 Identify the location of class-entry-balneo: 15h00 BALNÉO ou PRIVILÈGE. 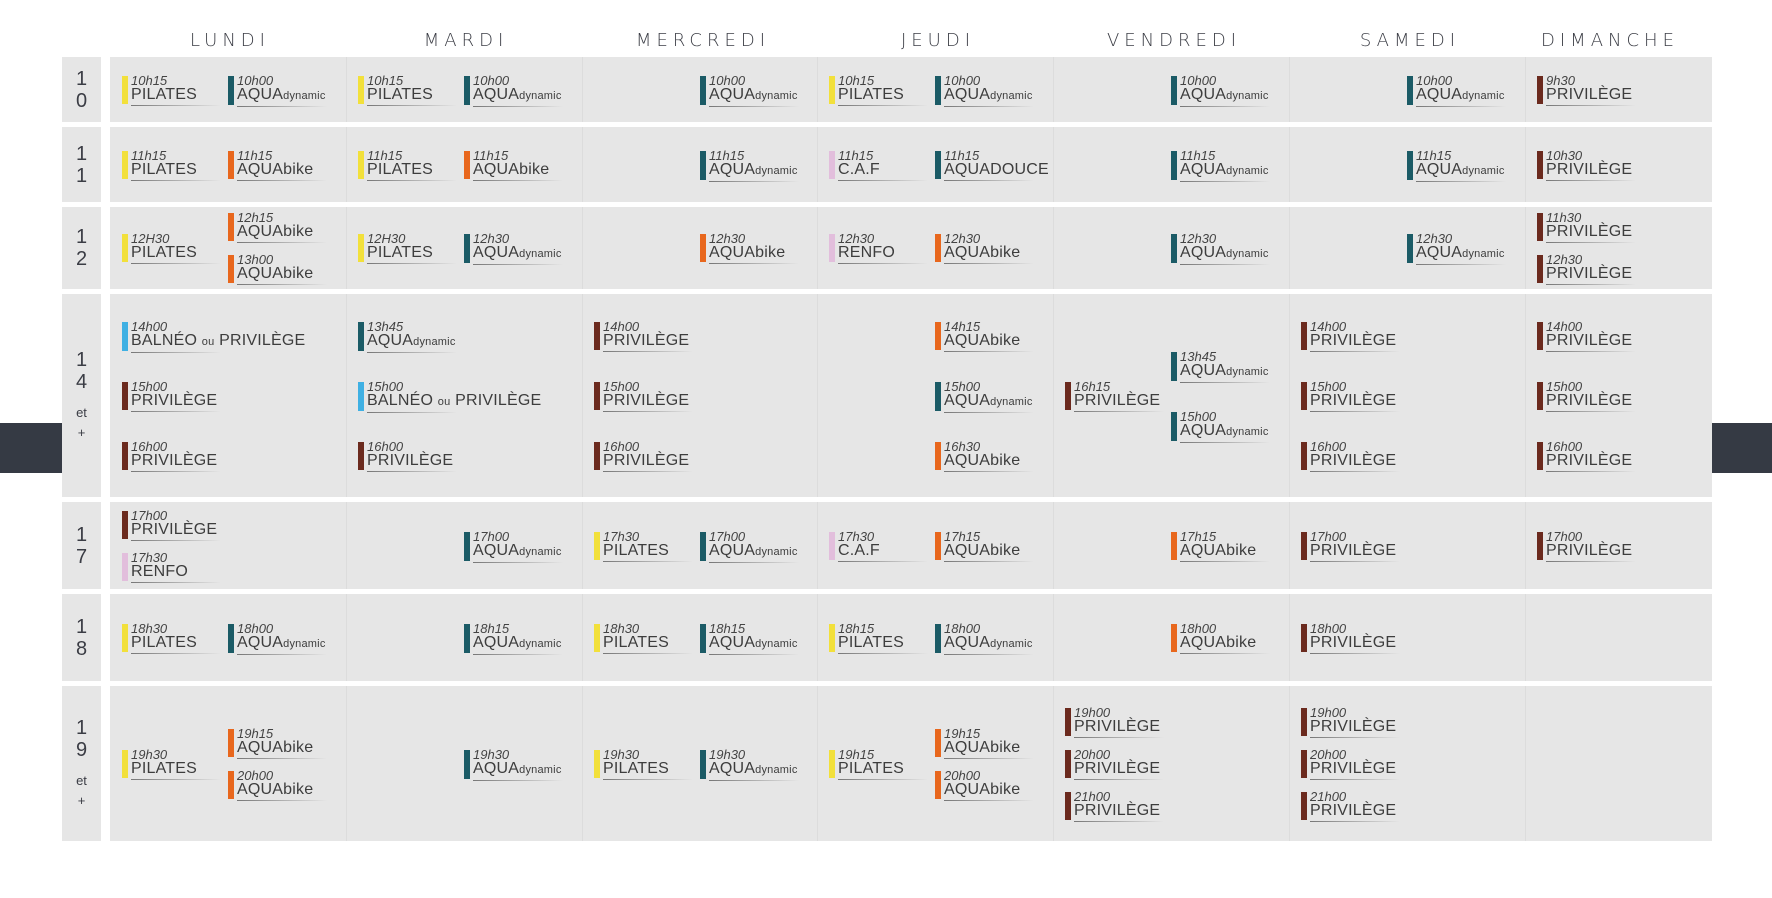
(449, 396).